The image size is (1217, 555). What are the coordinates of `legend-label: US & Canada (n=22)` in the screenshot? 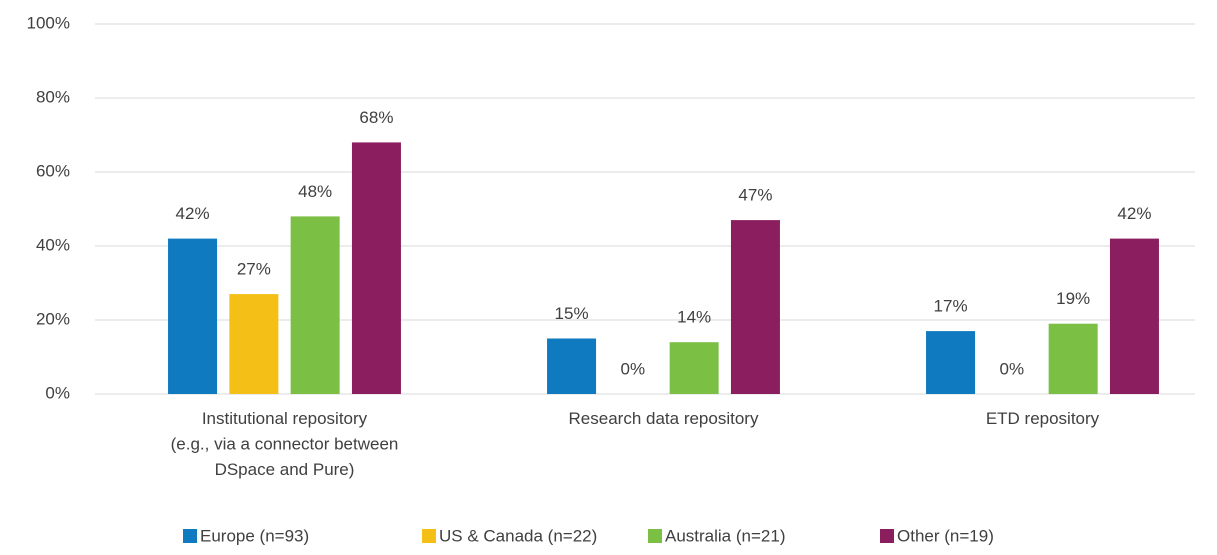 It's located at (518, 535).